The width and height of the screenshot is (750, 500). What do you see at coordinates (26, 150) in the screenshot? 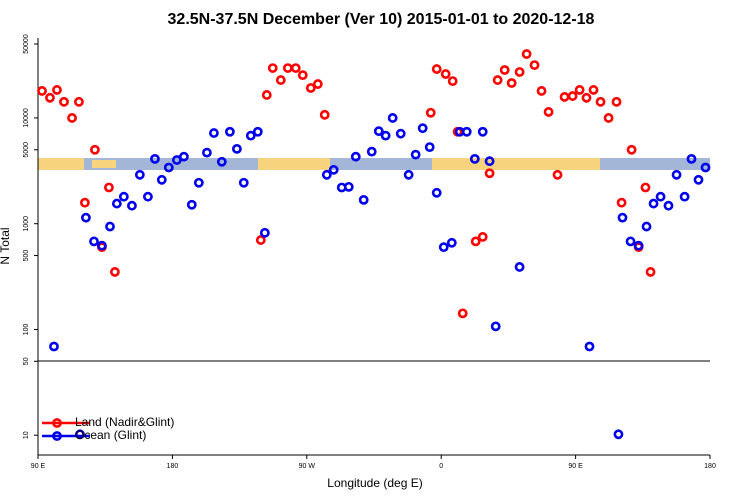
I see `y-tick-label: 5000` at bounding box center [26, 150].